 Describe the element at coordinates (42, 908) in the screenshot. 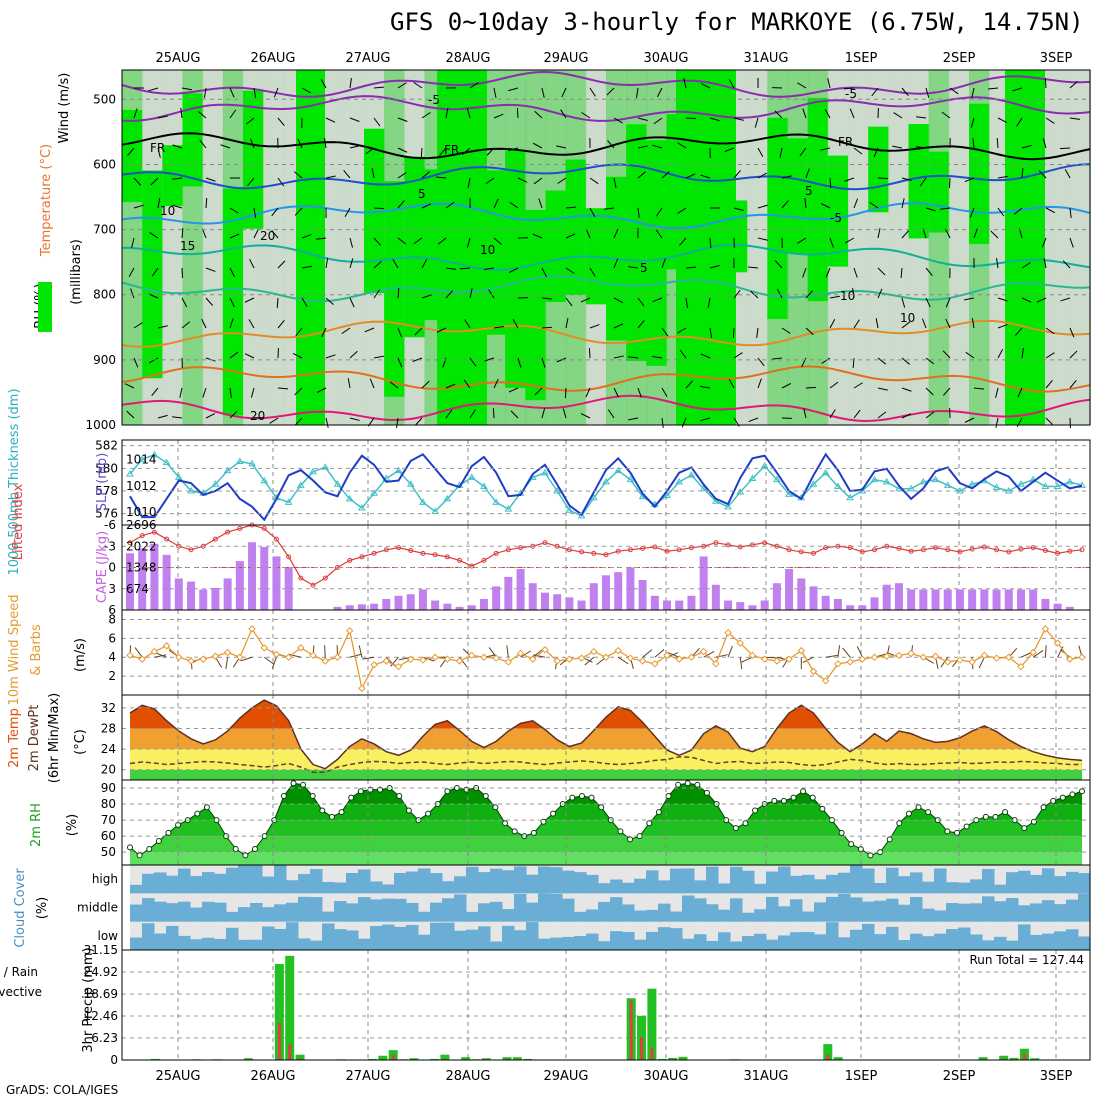

I see `label-cloud-units: (%)` at that location.